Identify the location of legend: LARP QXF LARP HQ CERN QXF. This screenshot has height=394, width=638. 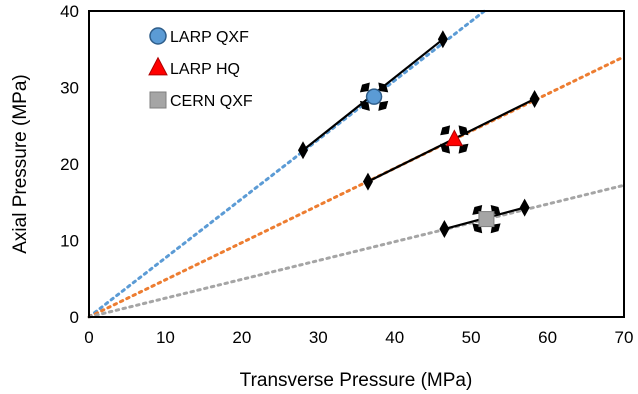
(200, 68).